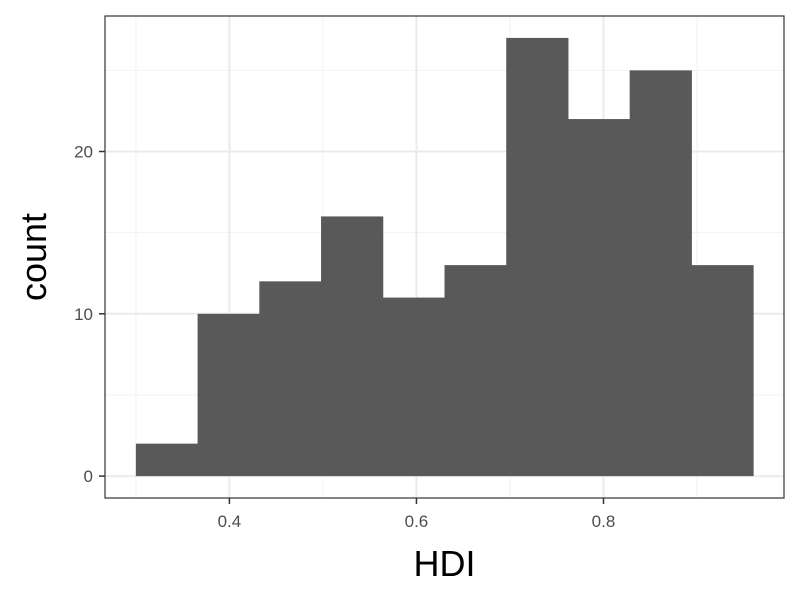 Image resolution: width=800 pixels, height=600 pixels. I want to click on y-tick-labels: 0 10 20, so click(83, 315).